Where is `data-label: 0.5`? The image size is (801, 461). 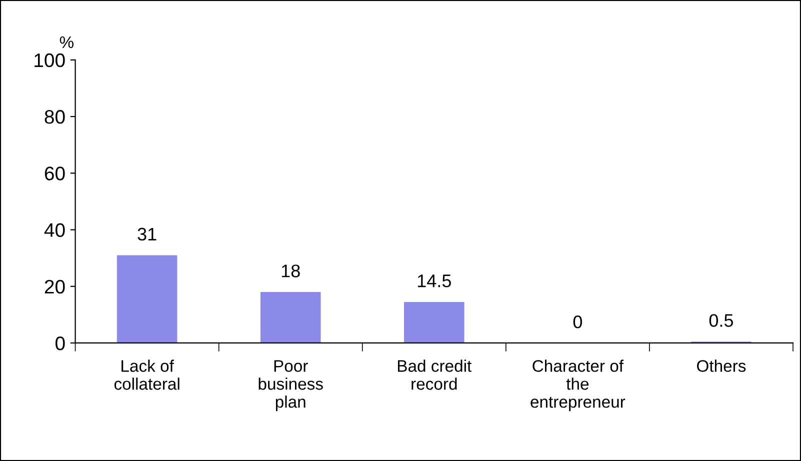
data-label: 0.5 is located at coordinates (721, 320).